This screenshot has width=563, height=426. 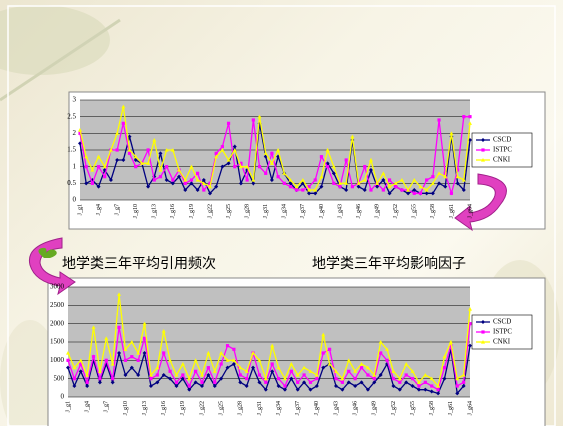 What do you see at coordinates (359, 211) in the screenshot?
I see `x-tick-label: J_g46` at bounding box center [359, 211].